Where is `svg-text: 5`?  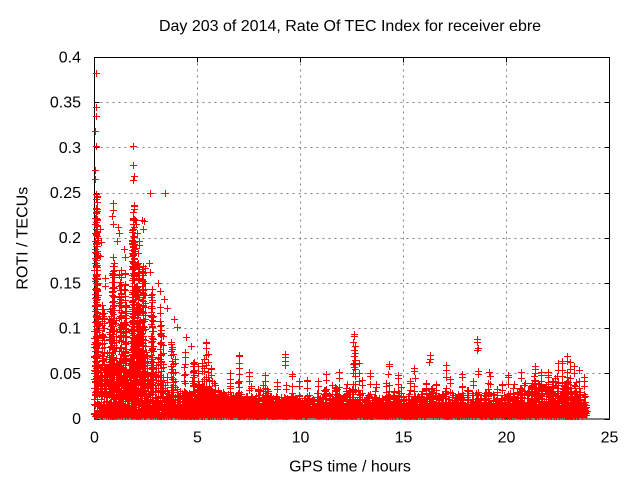
svg-text: 5 is located at coordinates (197, 438).